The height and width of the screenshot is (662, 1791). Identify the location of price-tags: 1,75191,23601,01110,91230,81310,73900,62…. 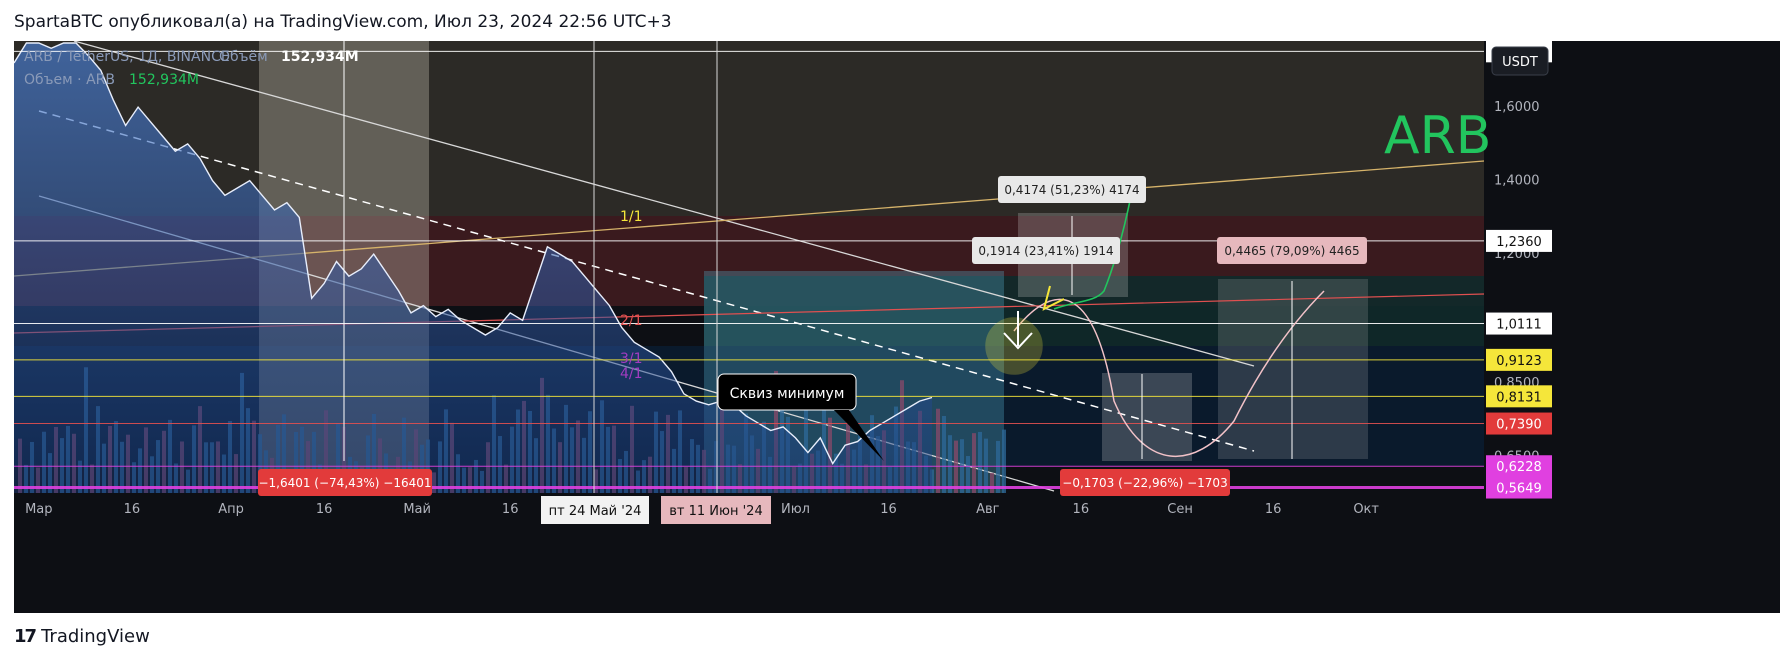
(1519, 270).